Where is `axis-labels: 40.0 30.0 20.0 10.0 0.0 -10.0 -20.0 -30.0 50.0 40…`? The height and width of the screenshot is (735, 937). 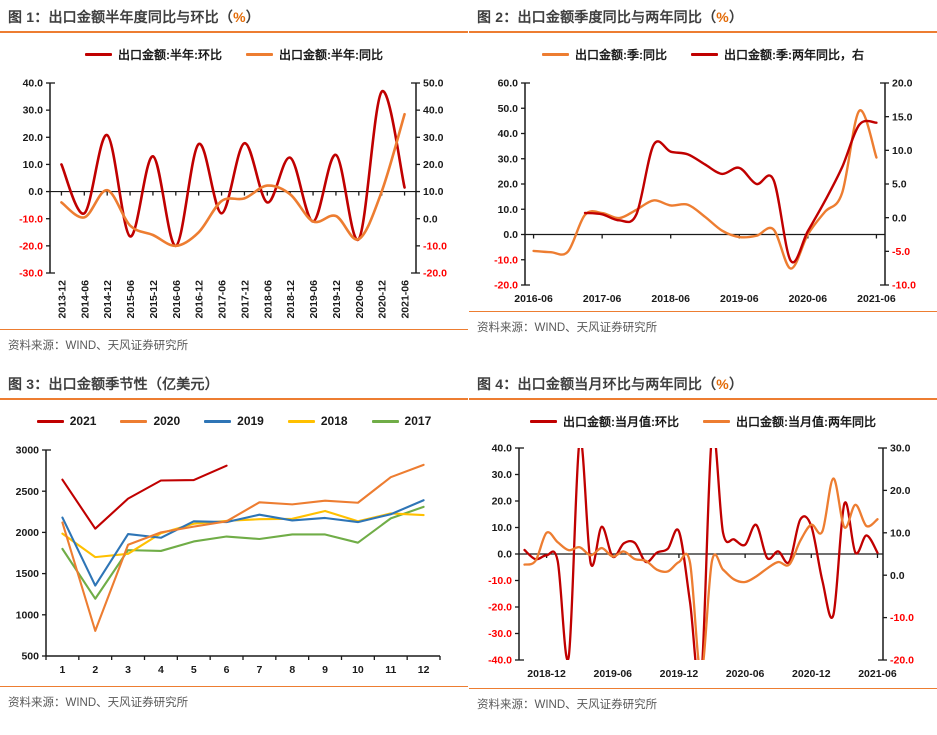 axis-labels: 40.0 30.0 20.0 10.0 0.0 -10.0 -20.0 -30.0 50.0 40… is located at coordinates (233, 198).